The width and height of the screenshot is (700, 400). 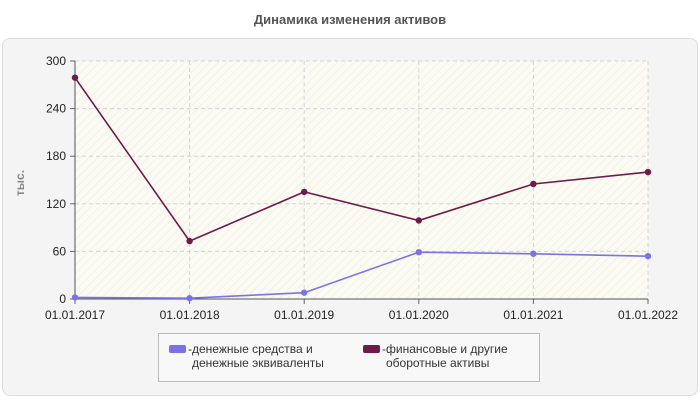 I want to click on x-tick-label: 01.01.2022, so click(x=648, y=315).